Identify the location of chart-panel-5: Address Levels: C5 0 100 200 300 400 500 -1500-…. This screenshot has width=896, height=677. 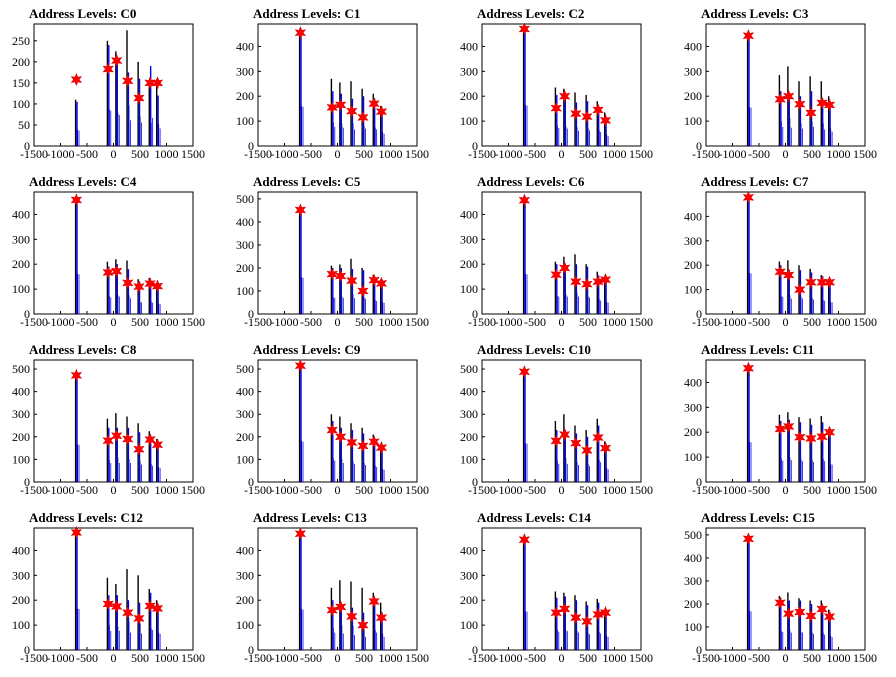
(336, 252).